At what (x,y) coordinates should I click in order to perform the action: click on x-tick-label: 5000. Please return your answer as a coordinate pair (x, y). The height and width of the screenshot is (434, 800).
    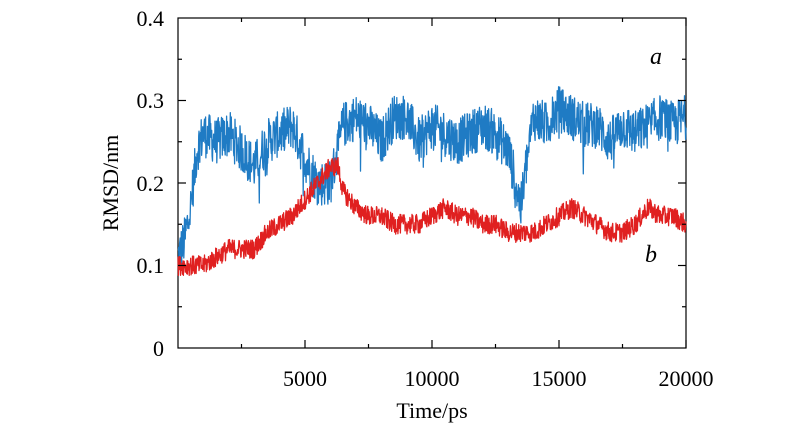
    Looking at the image, I should click on (305, 378).